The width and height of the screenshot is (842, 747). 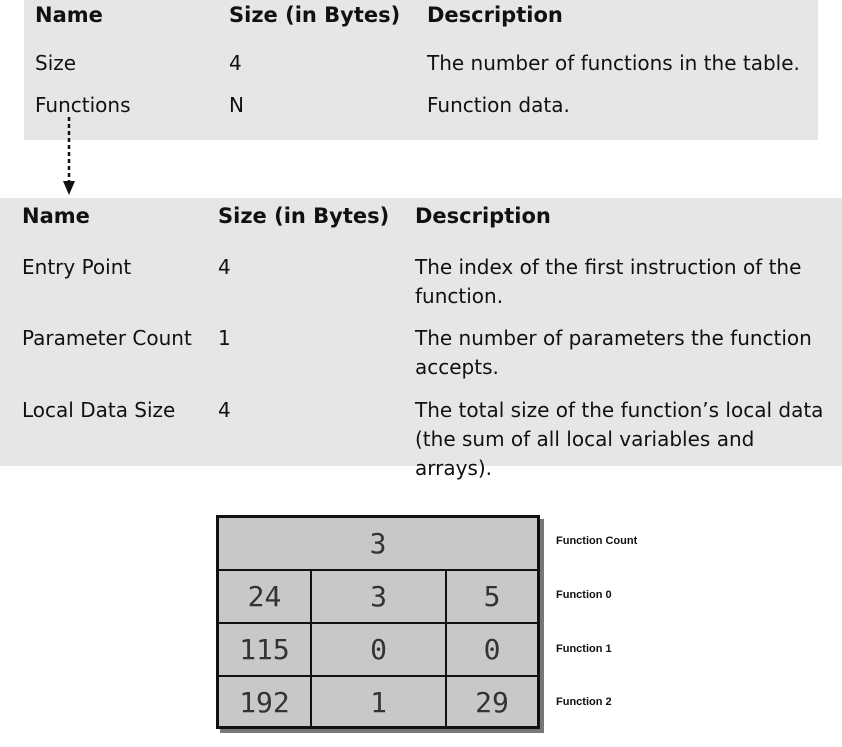 I want to click on row-functions-description: Function data., so click(x=498, y=105).